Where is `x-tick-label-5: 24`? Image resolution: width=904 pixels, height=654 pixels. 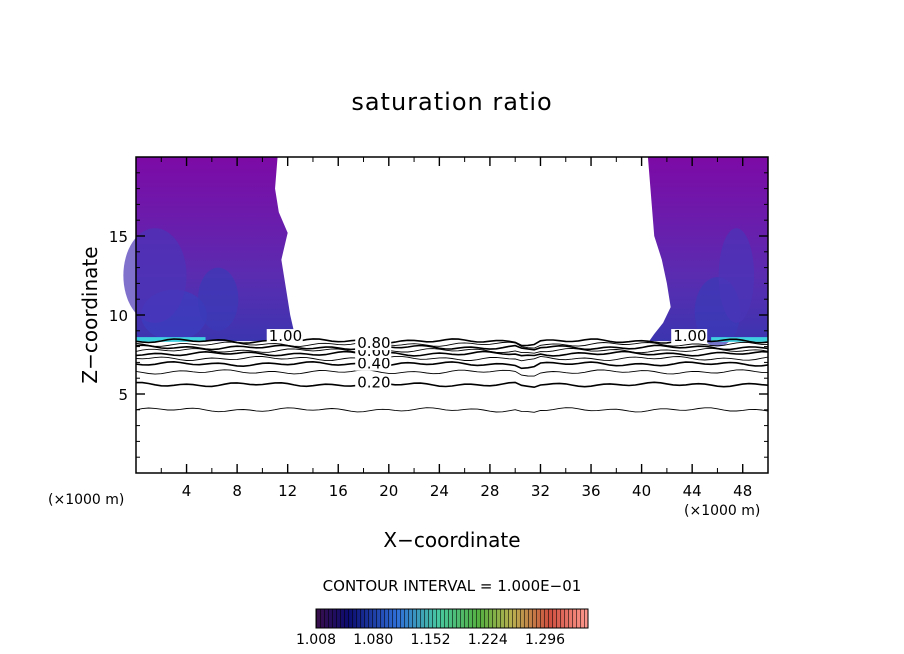 x-tick-label-5: 24 is located at coordinates (439, 491).